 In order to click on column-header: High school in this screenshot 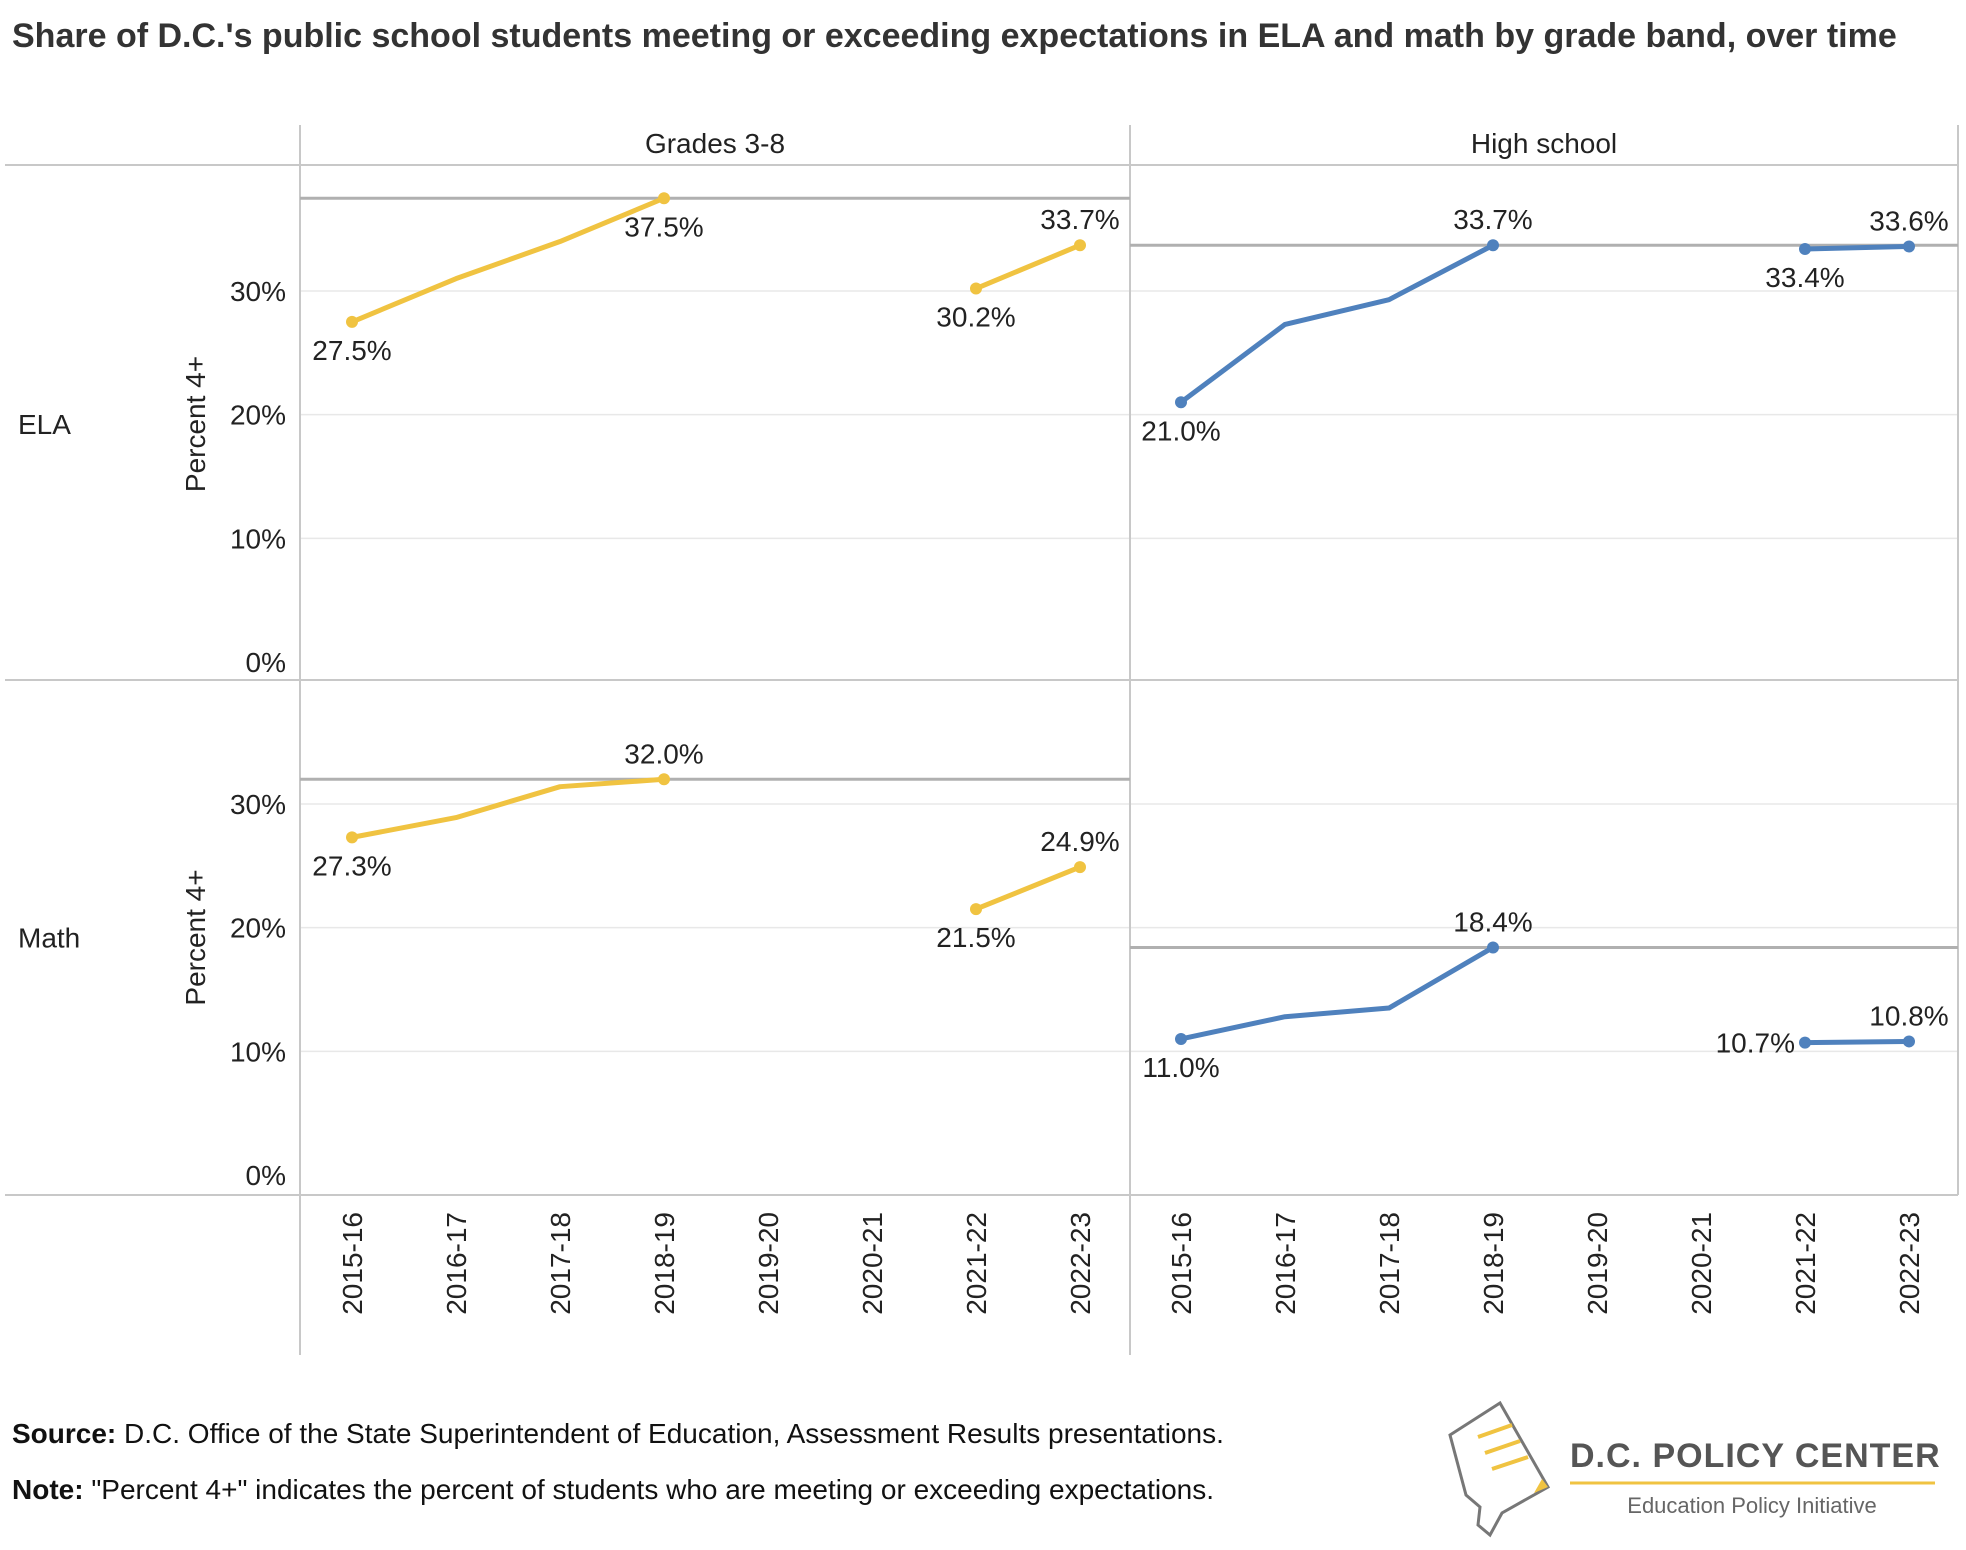, I will do `click(1544, 143)`.